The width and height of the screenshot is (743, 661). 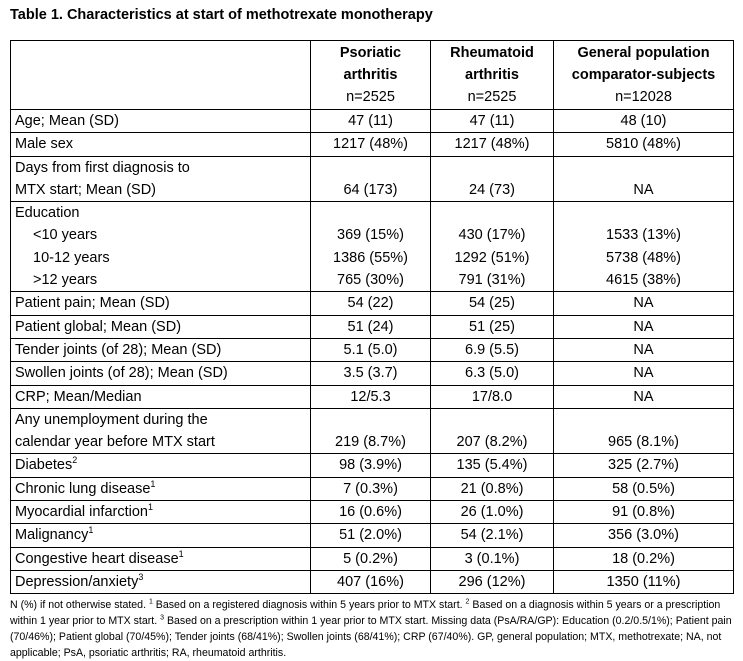 I want to click on label-cell: Patient pain; Mean (SD), so click(x=160, y=303).